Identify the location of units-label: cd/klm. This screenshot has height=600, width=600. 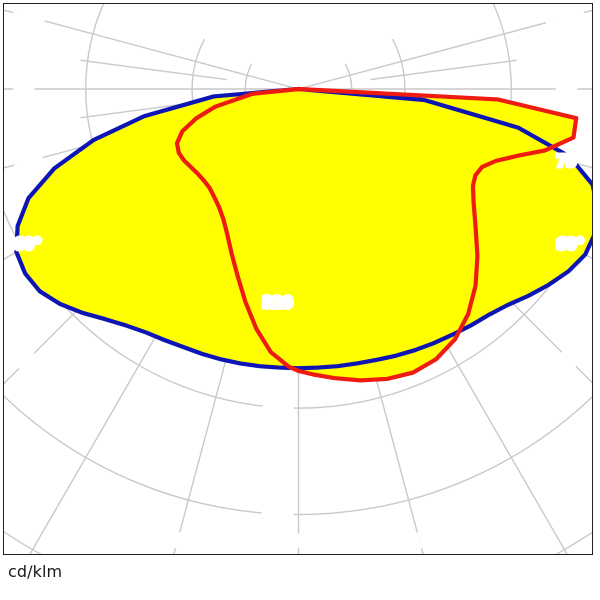
(35, 571).